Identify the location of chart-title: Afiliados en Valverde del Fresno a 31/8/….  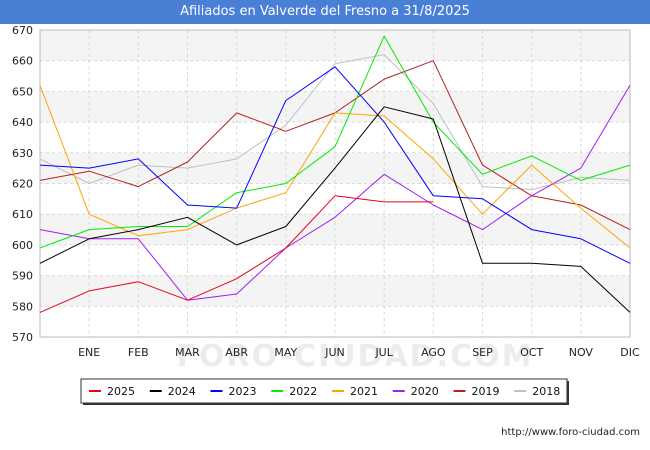
(325, 12).